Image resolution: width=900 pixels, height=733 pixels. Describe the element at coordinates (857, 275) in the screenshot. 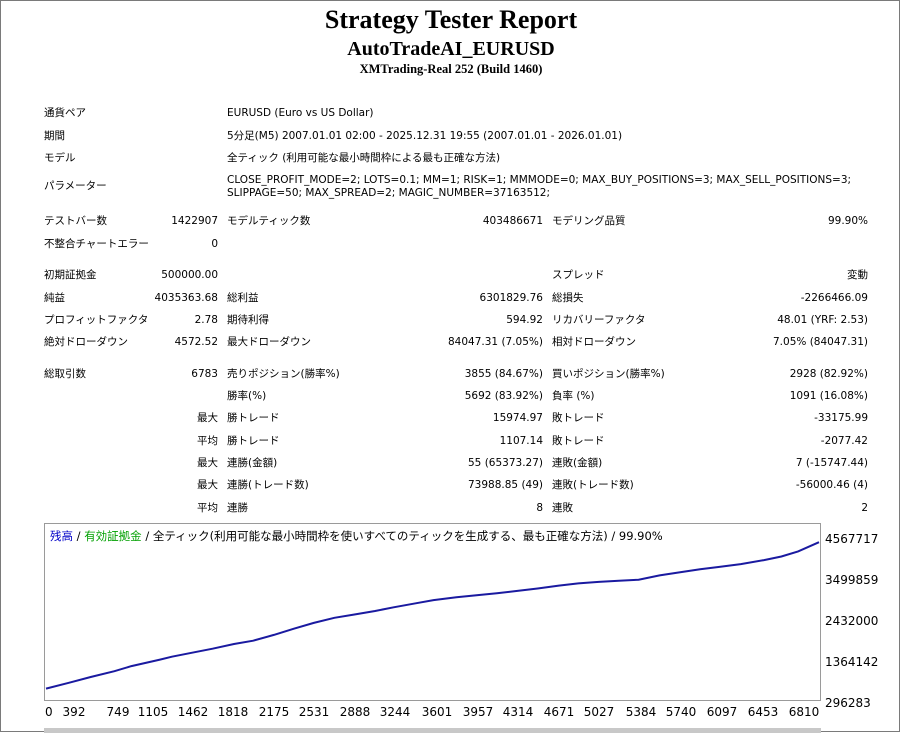

I see `spread-value: 変動` at that location.